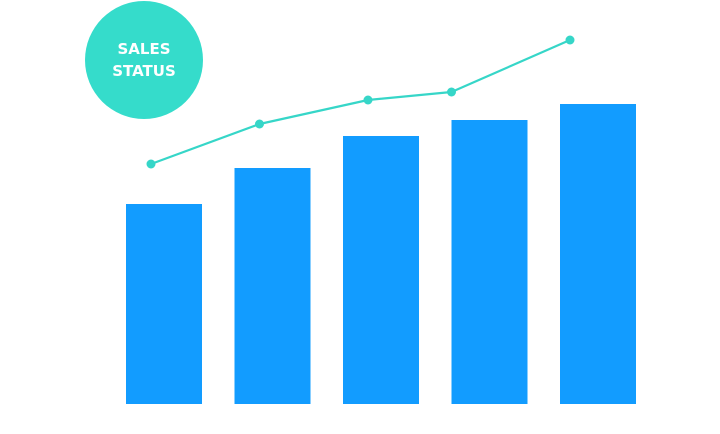 Image resolution: width=720 pixels, height=434 pixels. Describe the element at coordinates (144, 49) in the screenshot. I see `badge-line-1: SALES` at that location.